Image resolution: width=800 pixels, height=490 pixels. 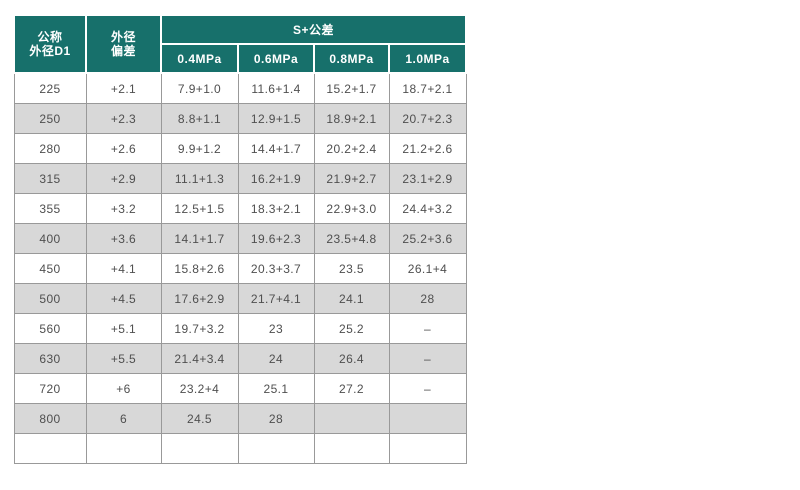 I want to click on cell-nominal-od, so click(x=50, y=448).